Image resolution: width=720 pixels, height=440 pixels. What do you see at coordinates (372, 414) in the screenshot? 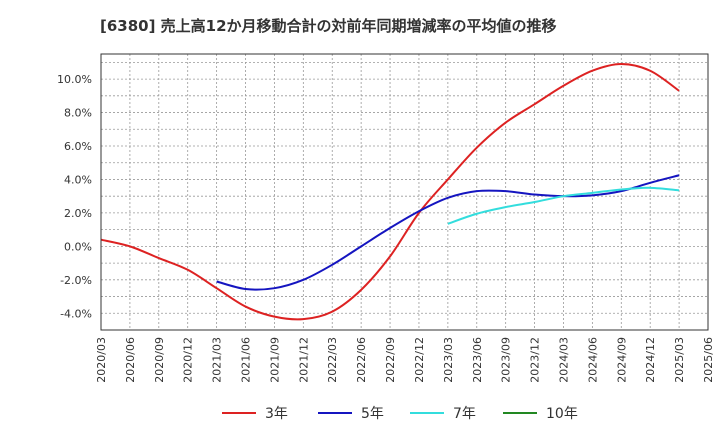
I see `legend-label: 5年` at bounding box center [372, 414].